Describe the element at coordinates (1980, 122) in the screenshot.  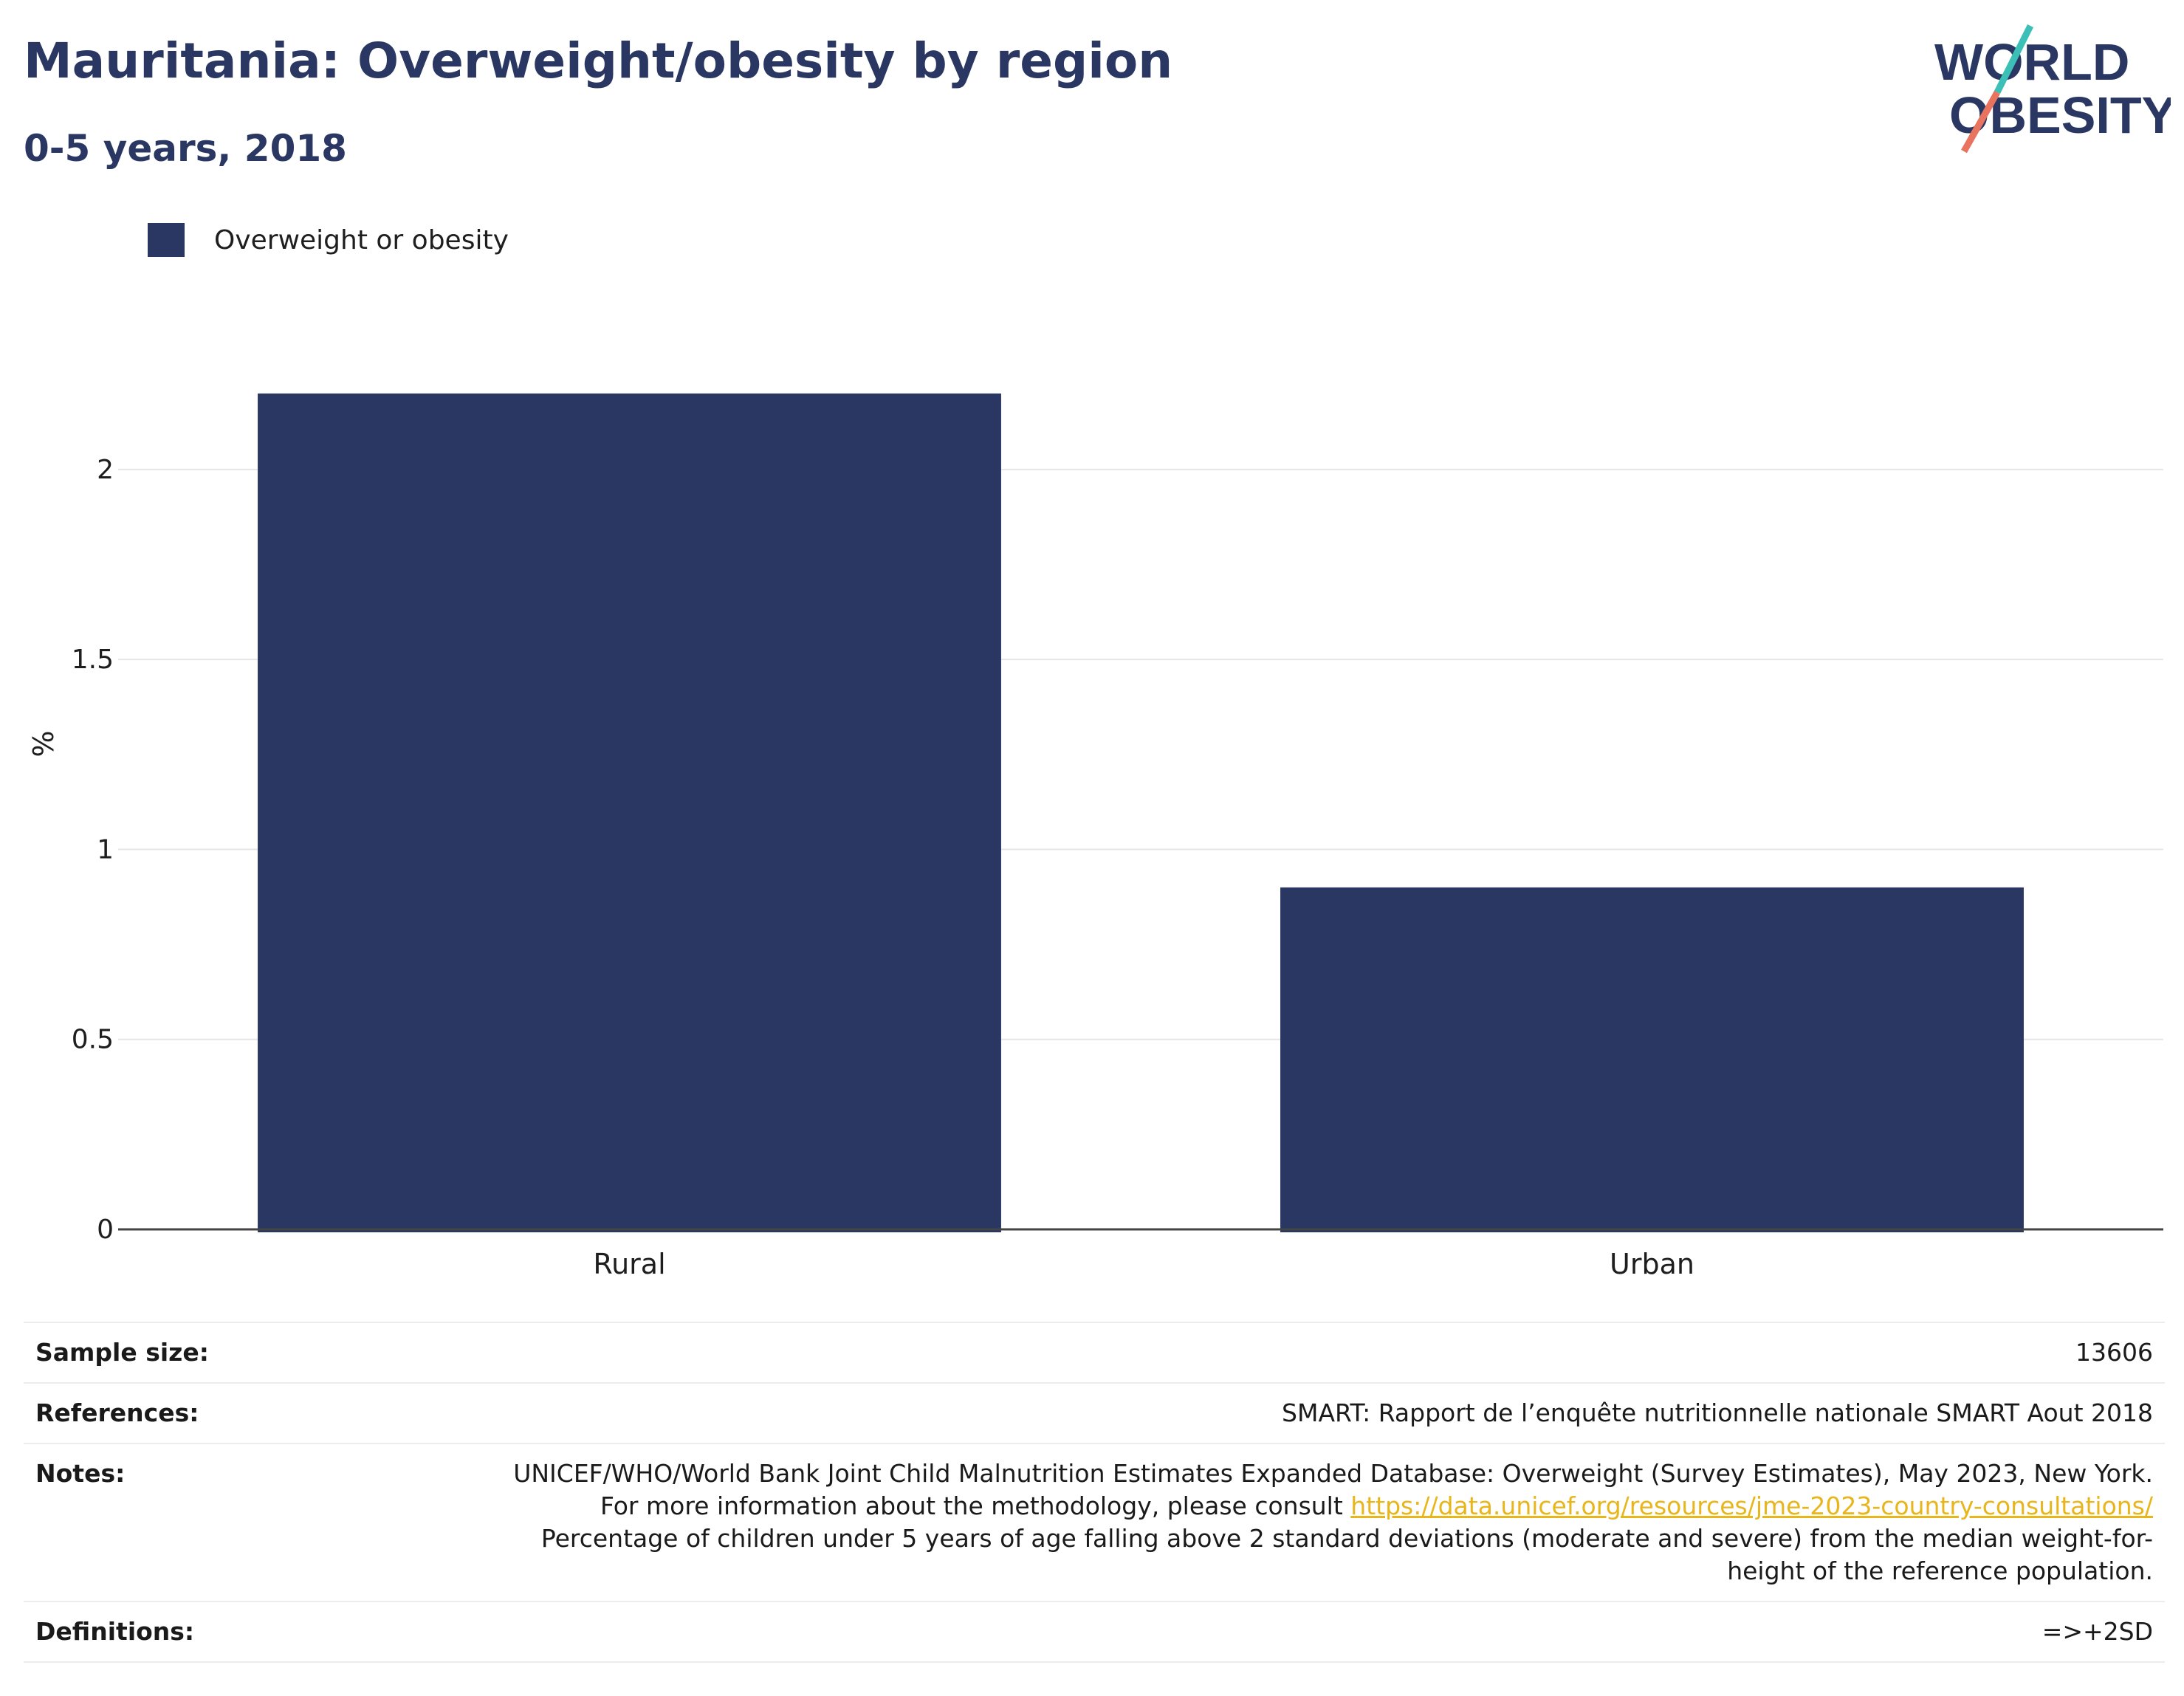
I see `logo-slash-bottom` at that location.